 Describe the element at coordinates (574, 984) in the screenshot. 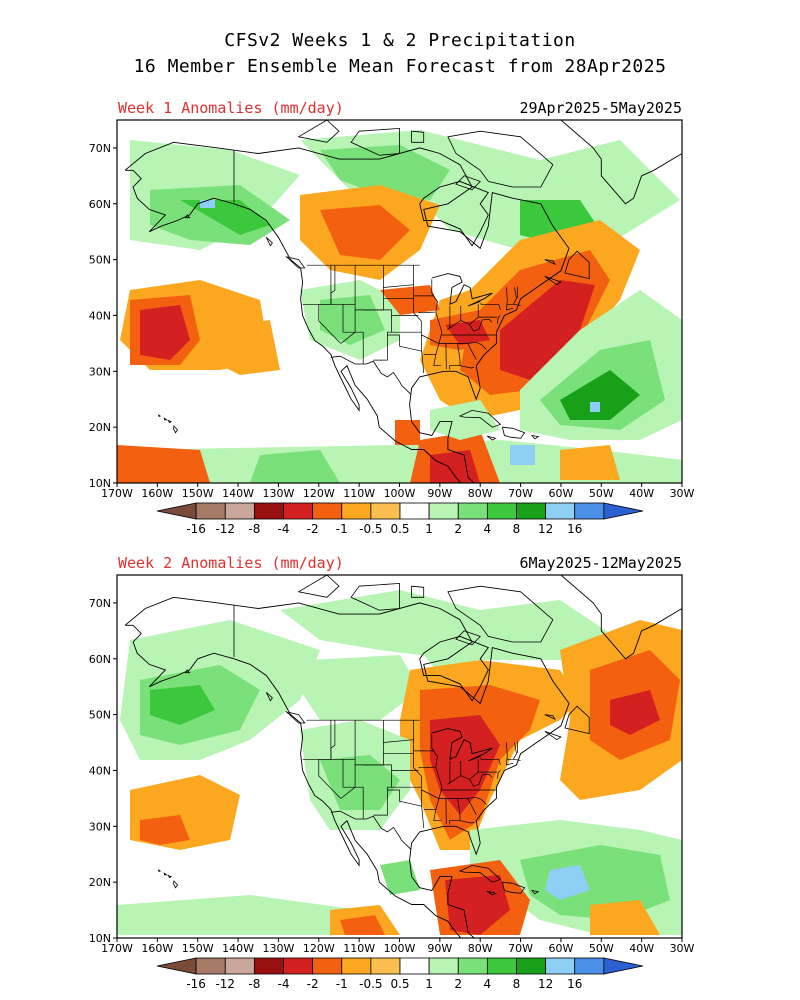

I see `colorbar-tick-label: 16` at that location.